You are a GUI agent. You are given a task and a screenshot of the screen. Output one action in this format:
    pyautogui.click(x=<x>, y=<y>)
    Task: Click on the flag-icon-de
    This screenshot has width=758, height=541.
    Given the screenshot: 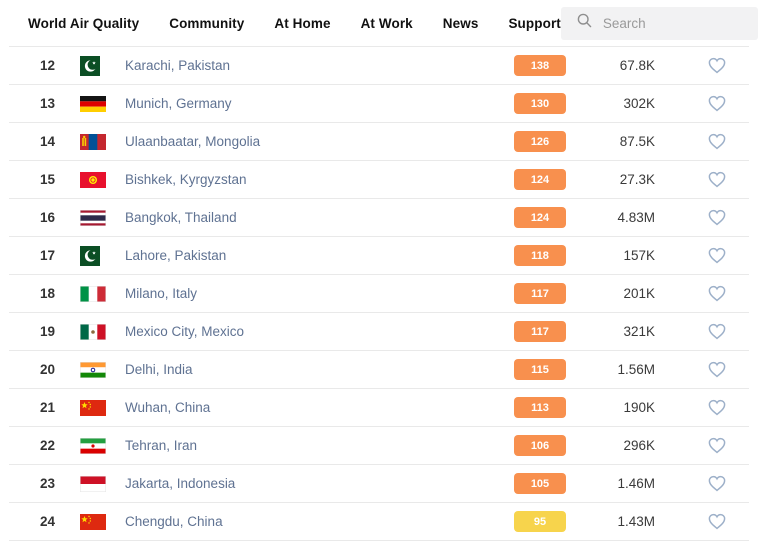 What is the action you would take?
    pyautogui.click(x=102, y=103)
    